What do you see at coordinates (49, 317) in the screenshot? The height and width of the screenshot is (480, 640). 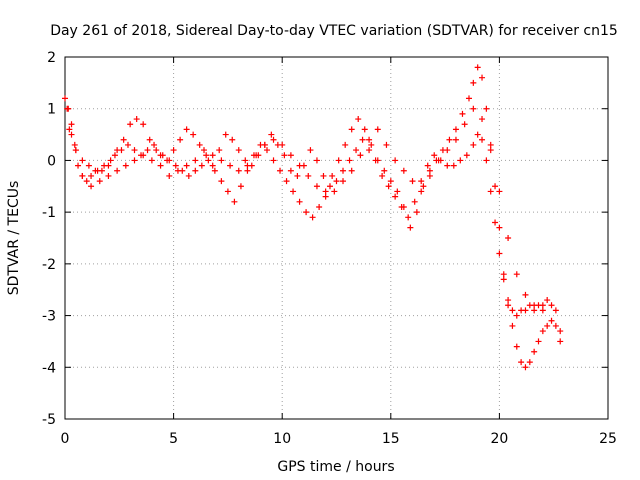 I see `y-tick-label: -3` at bounding box center [49, 317].